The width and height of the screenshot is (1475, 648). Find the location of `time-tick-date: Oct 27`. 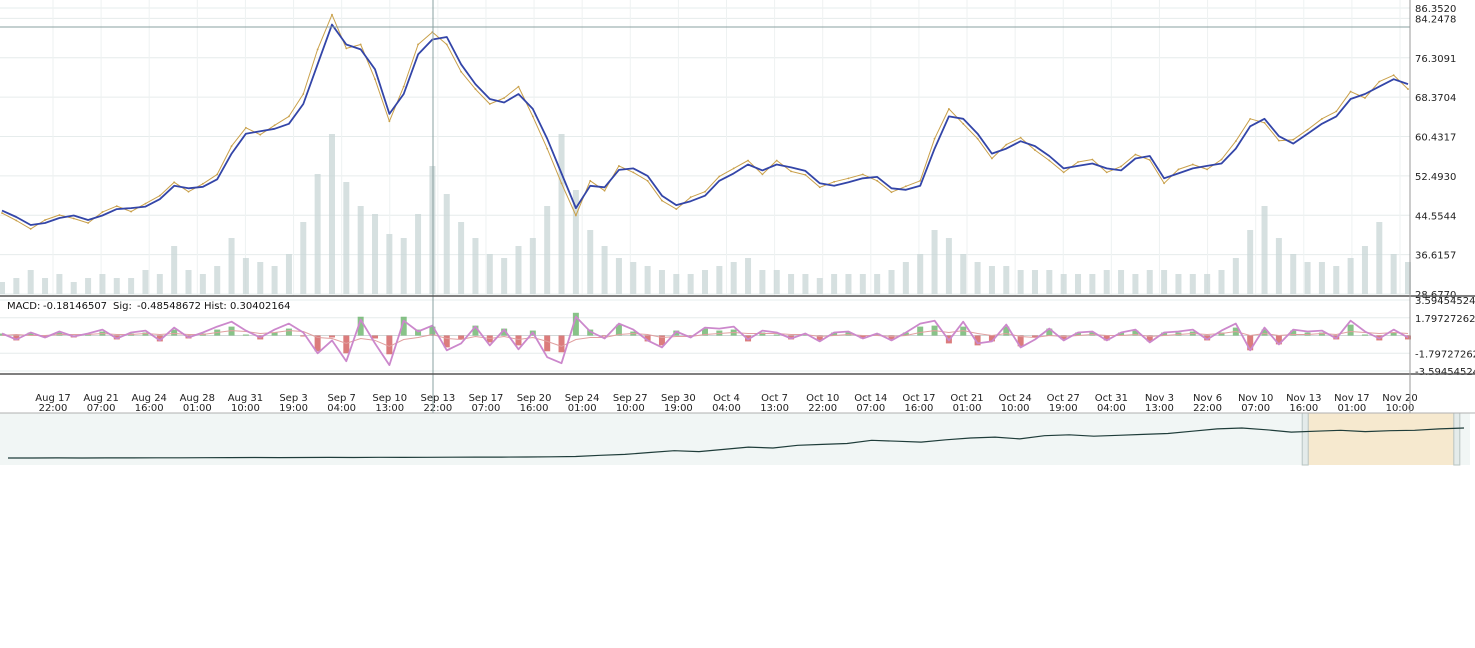

time-tick-date: Oct 27 is located at coordinates (1063, 398).